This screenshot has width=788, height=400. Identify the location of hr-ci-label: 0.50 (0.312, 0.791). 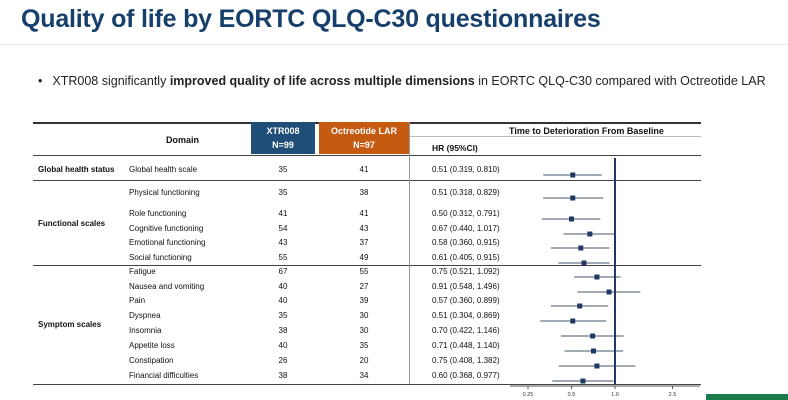
(466, 213).